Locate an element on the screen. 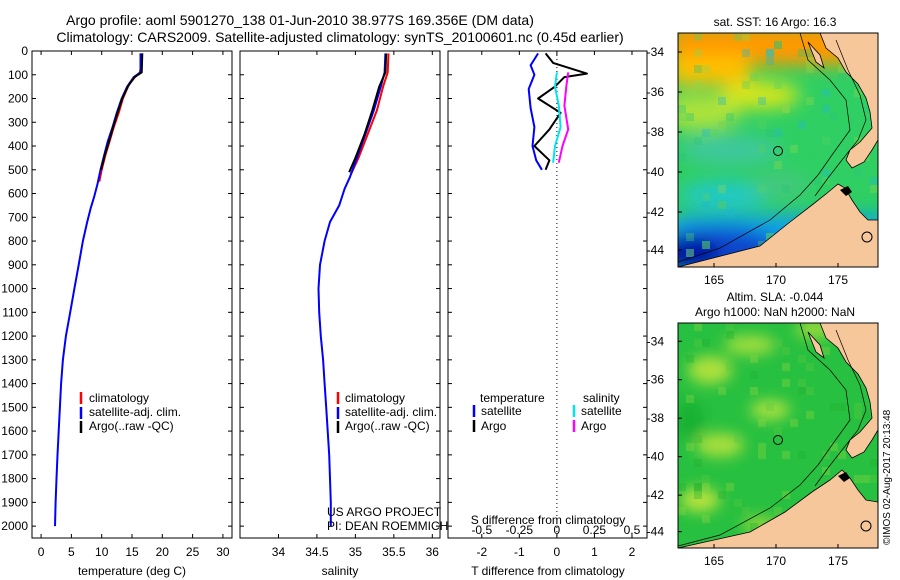 The height and width of the screenshot is (580, 900). depth-tick-label: 0 is located at coordinates (24, 51).